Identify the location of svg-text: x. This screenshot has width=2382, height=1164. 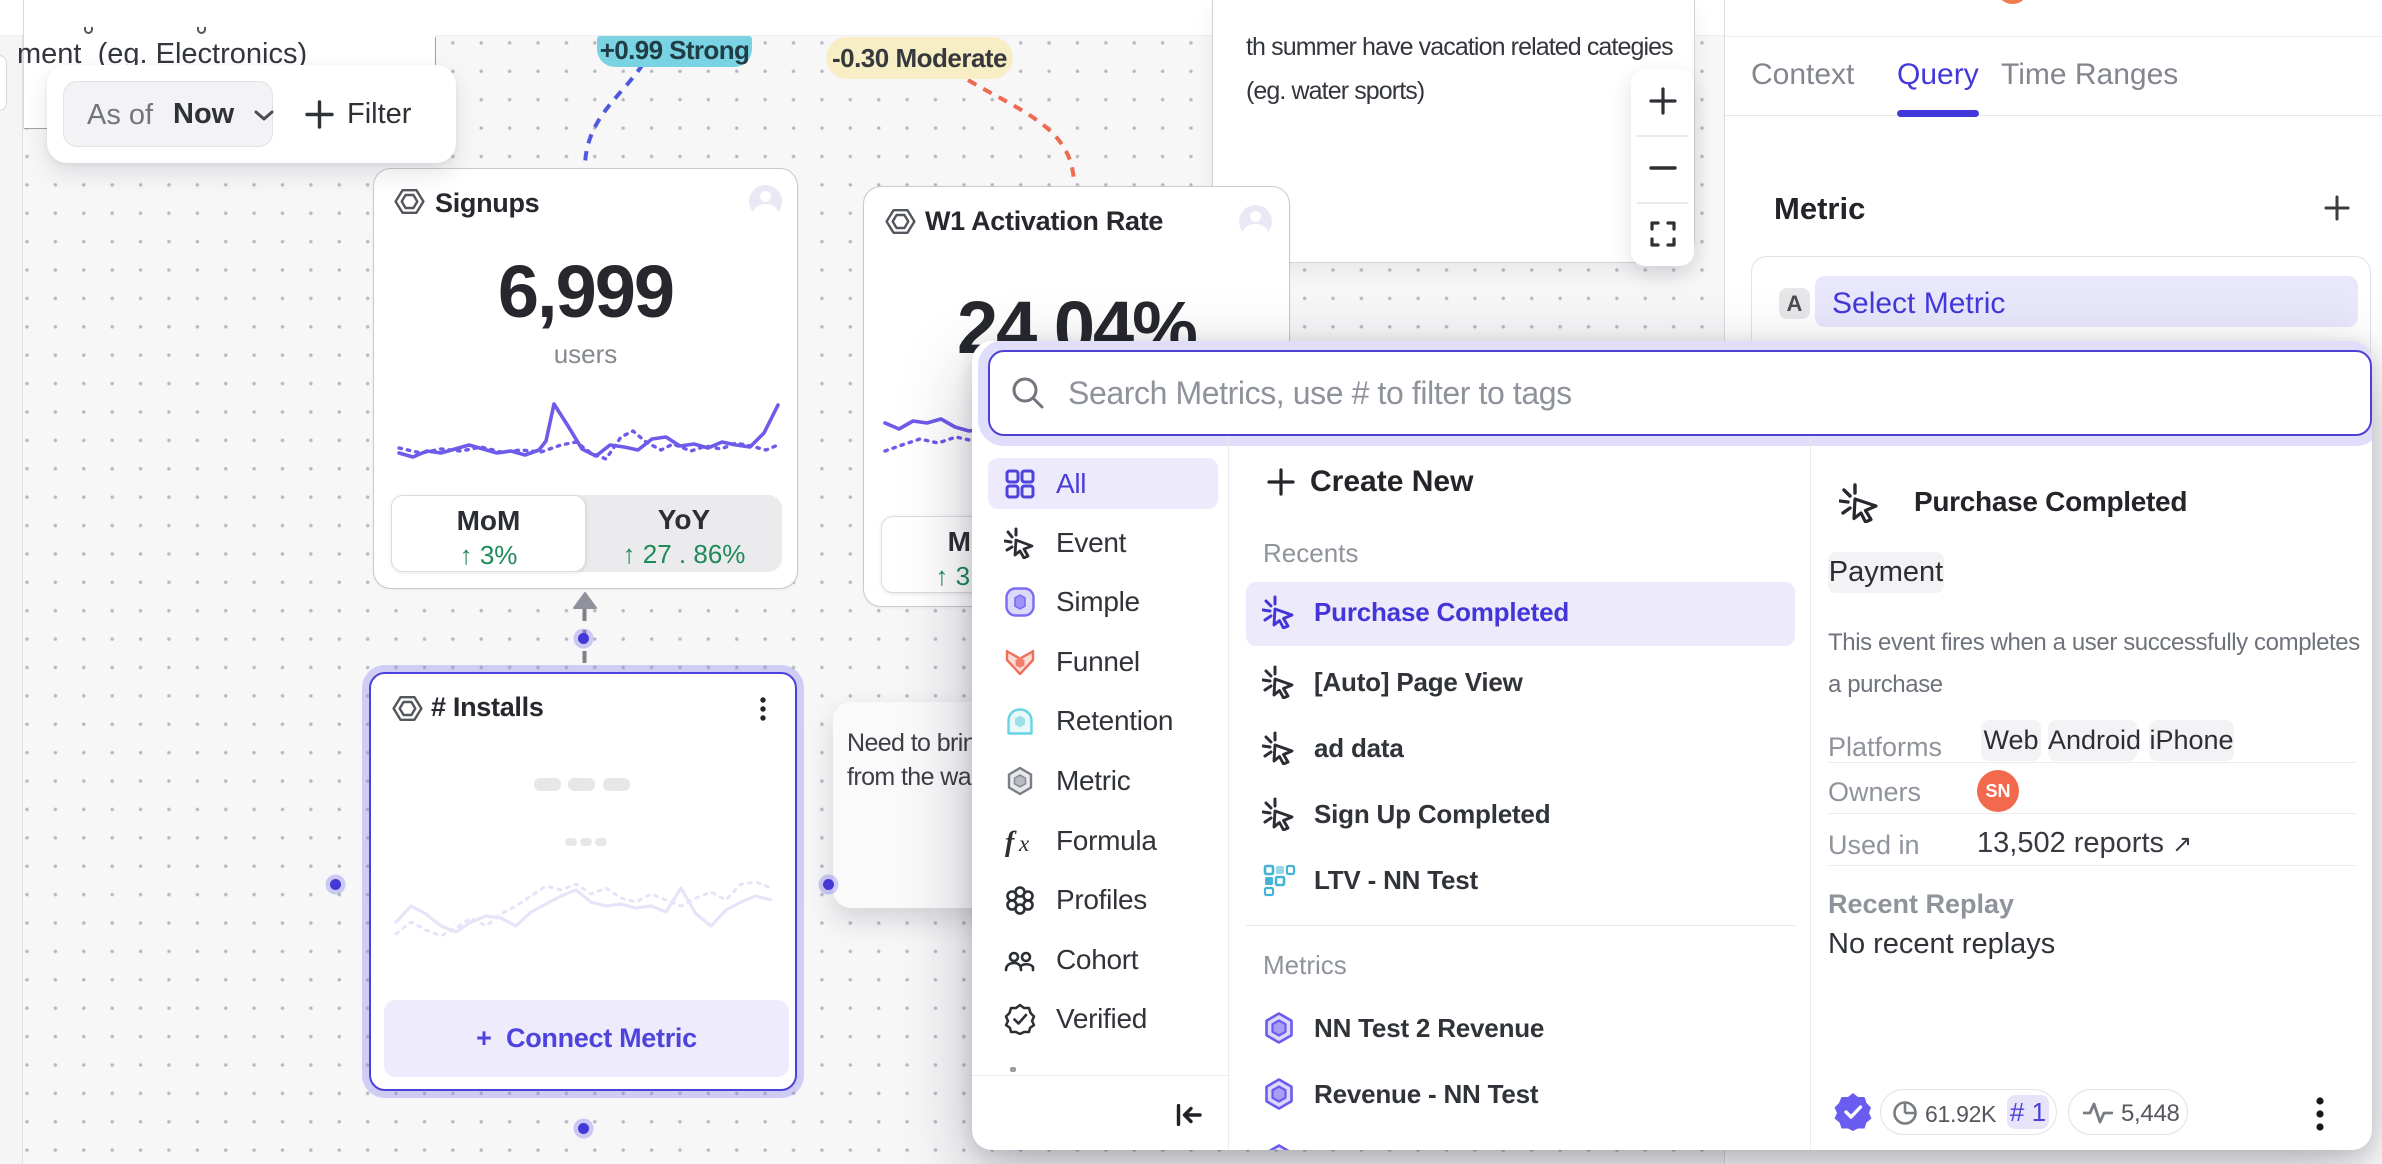
(1024, 843).